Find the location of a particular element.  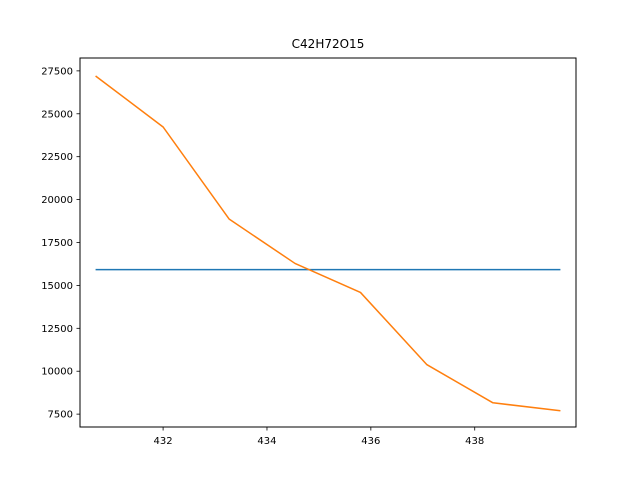

x-tick-label: 436 is located at coordinates (370, 441).